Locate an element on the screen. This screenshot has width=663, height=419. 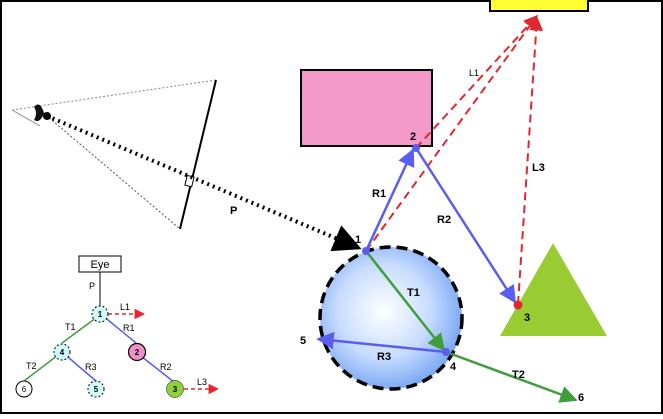
tree-label-t2: T2 is located at coordinates (31, 366).